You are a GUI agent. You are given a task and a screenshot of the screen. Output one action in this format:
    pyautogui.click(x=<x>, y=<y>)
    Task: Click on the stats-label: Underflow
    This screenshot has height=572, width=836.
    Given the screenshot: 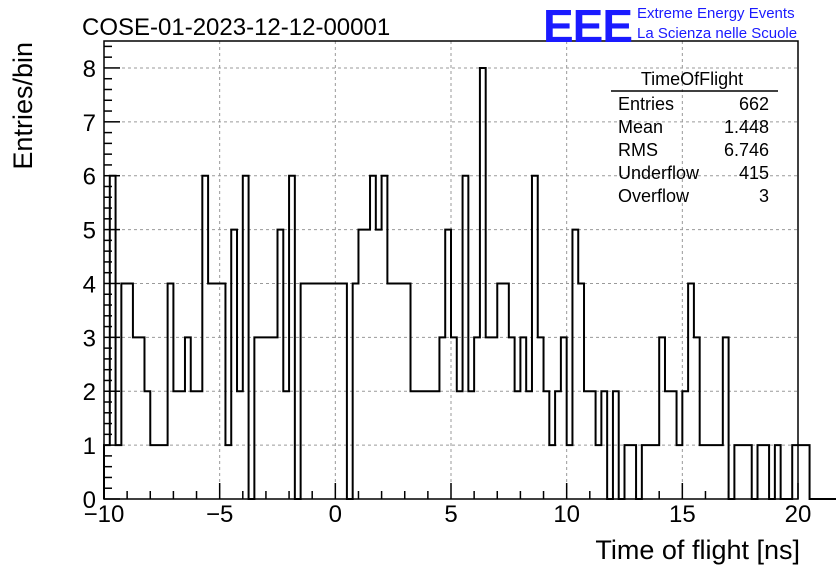 What is the action you would take?
    pyautogui.click(x=659, y=173)
    